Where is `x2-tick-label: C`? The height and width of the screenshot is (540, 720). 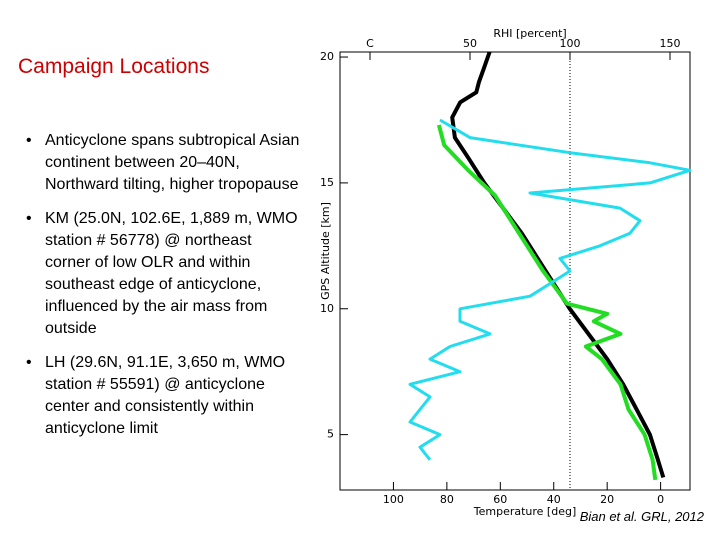 x2-tick-label: C is located at coordinates (370, 43).